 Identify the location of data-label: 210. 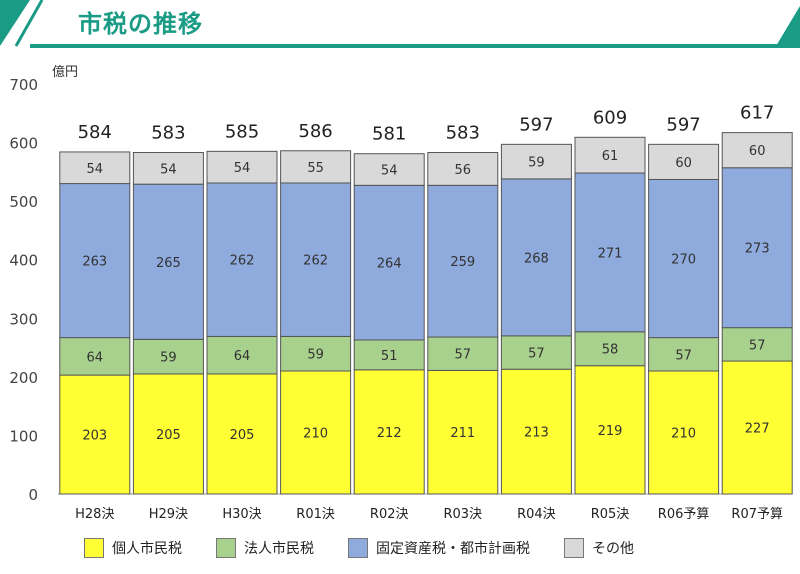
(315, 434).